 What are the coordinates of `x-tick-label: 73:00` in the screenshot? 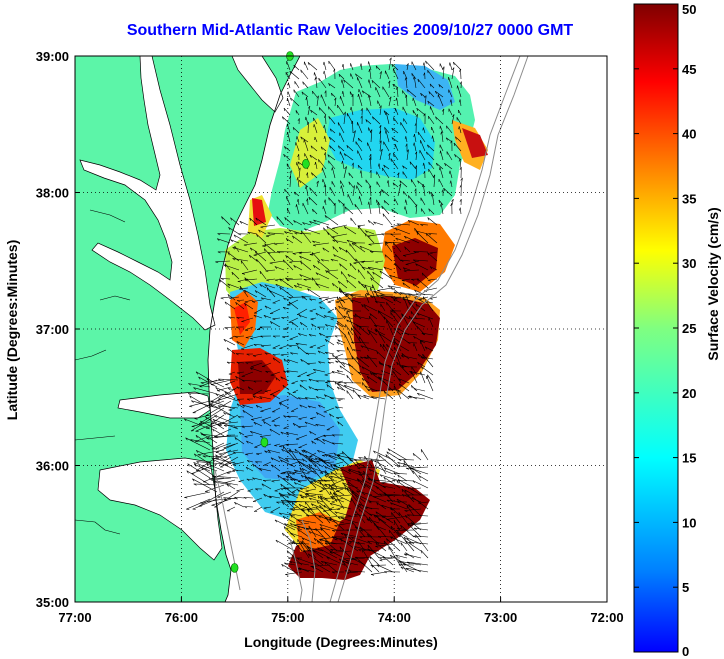 It's located at (500, 617).